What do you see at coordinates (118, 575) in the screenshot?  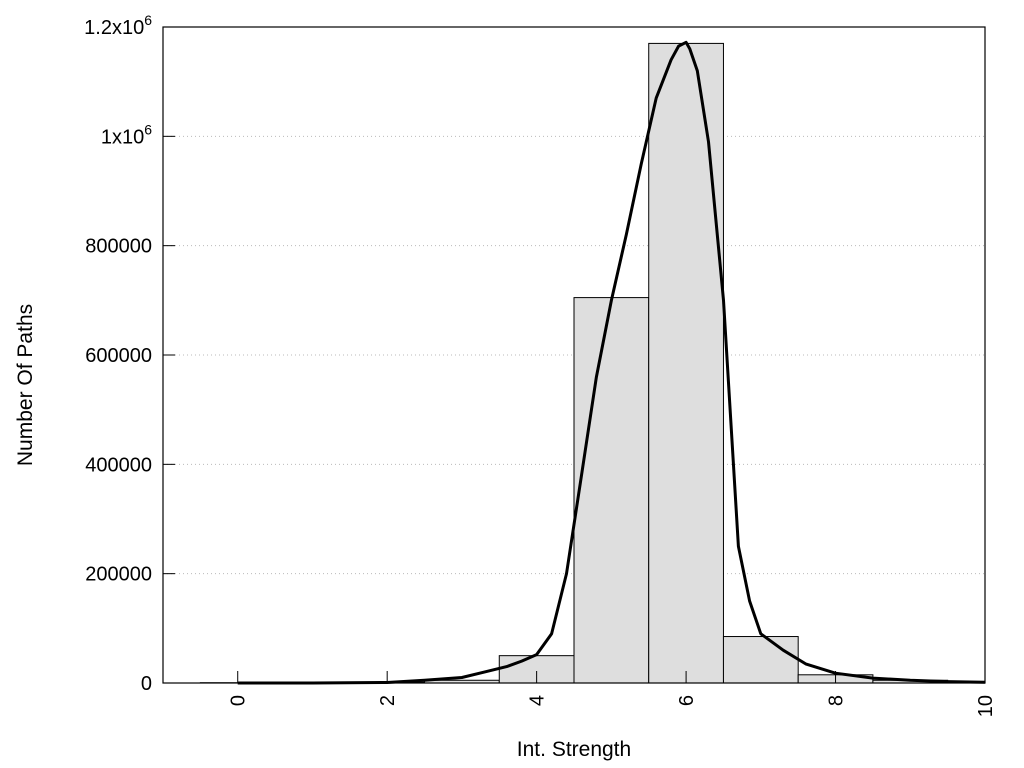 I see `y-tick-label-1: 200000` at bounding box center [118, 575].